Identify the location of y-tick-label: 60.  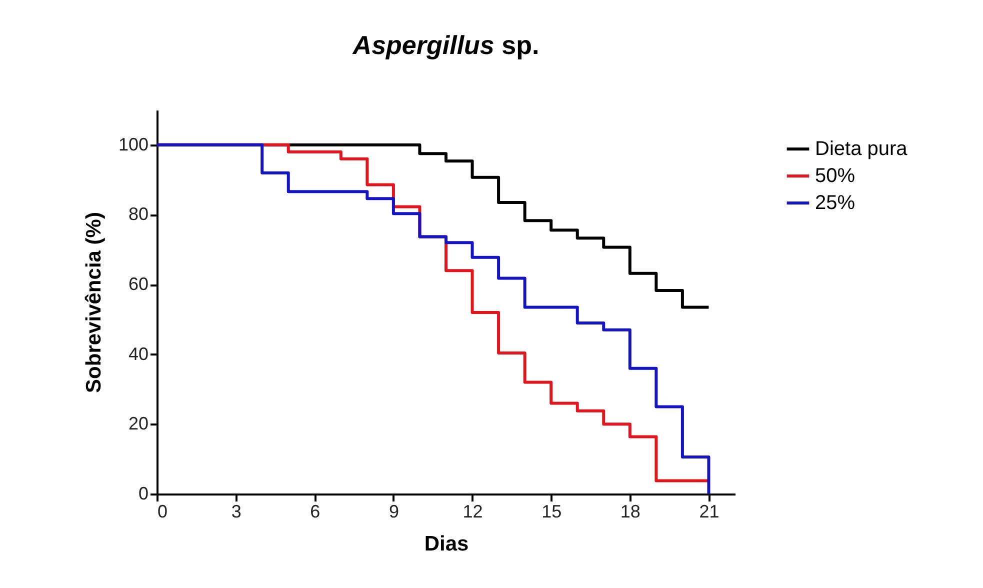
(138, 284).